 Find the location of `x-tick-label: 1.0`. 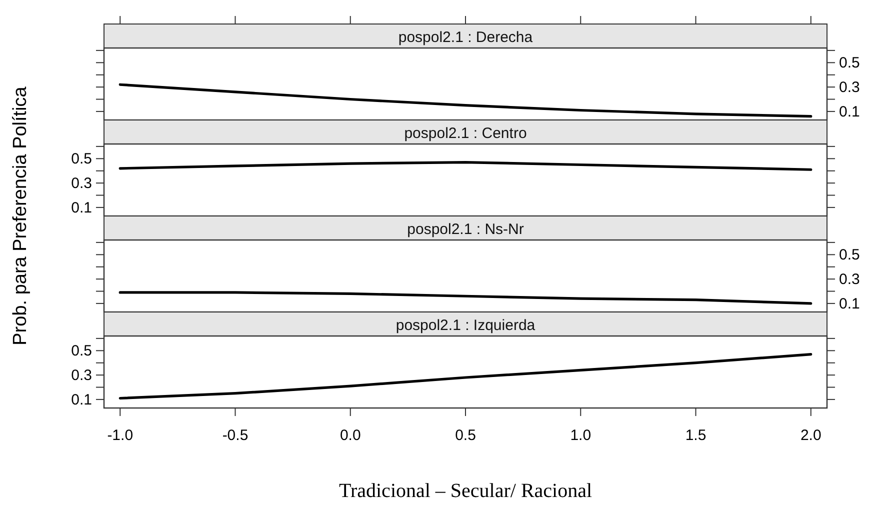

x-tick-label: 1.0 is located at coordinates (581, 435).